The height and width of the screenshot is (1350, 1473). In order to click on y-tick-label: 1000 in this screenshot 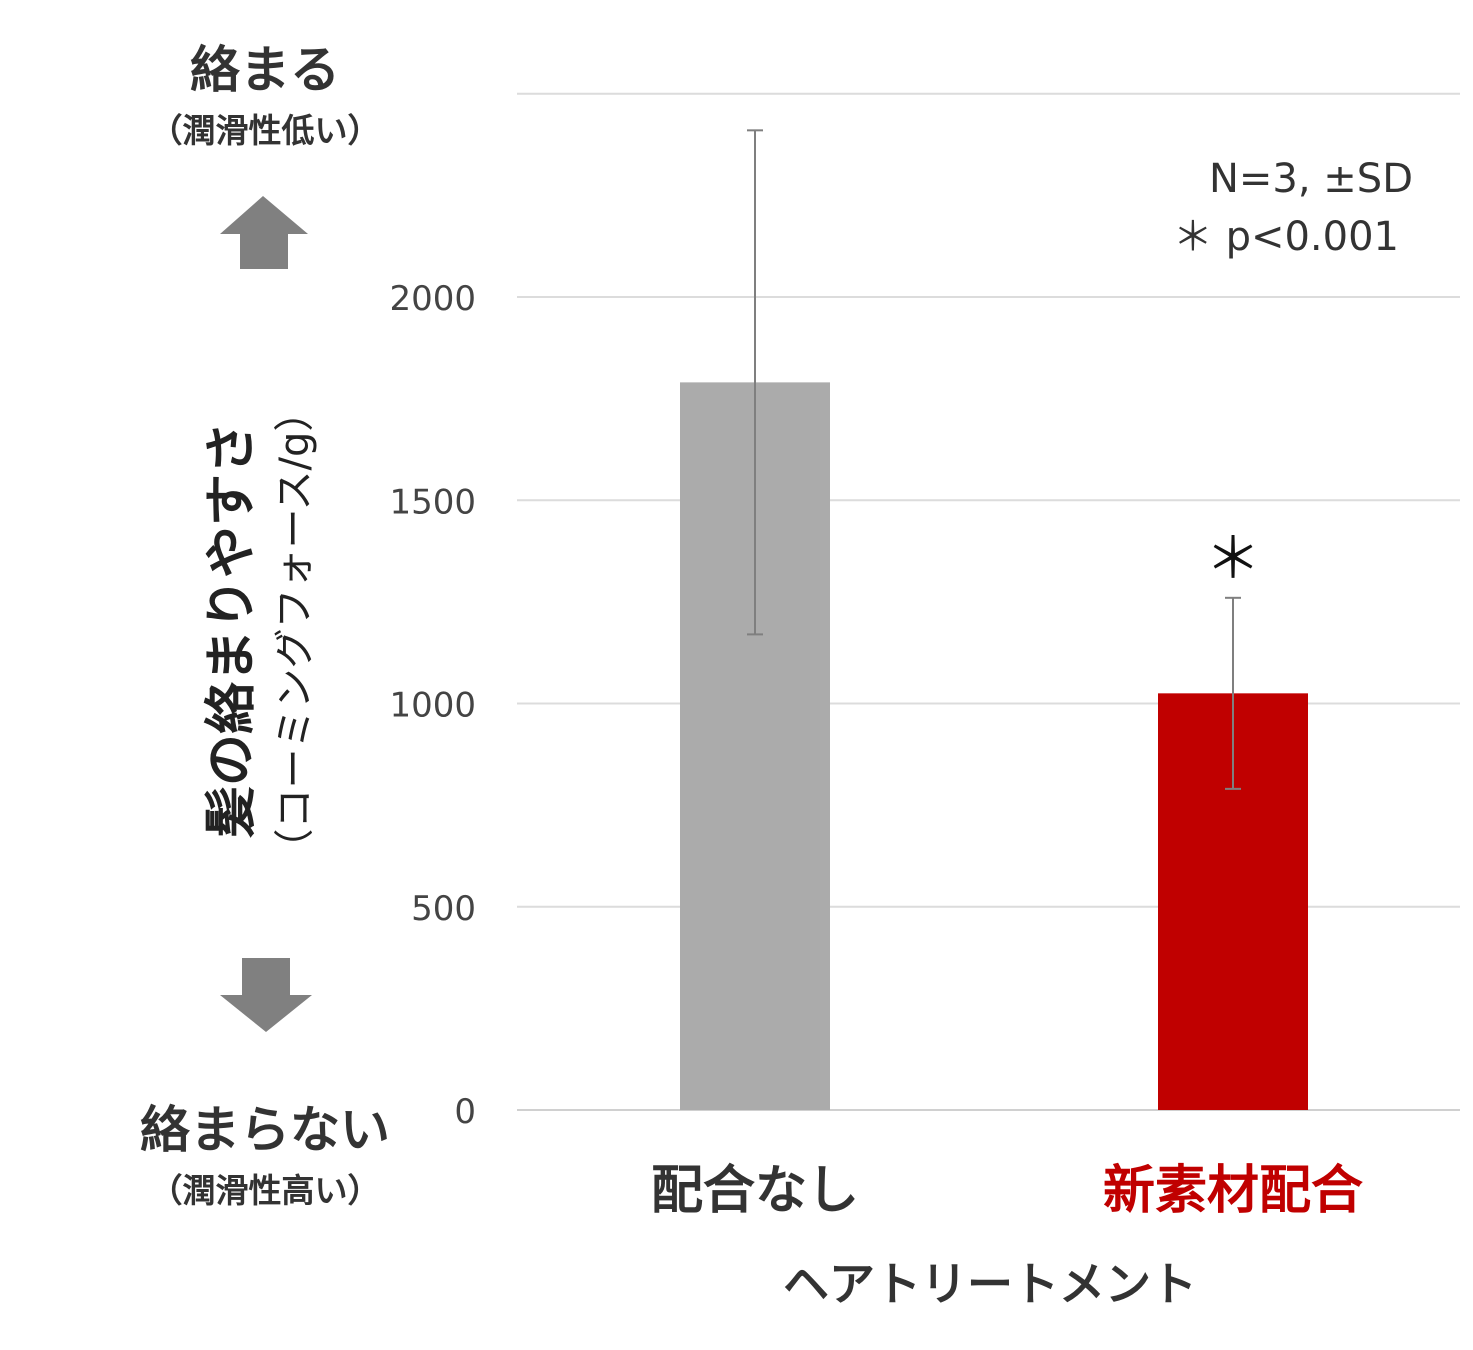, I will do `click(432, 706)`.